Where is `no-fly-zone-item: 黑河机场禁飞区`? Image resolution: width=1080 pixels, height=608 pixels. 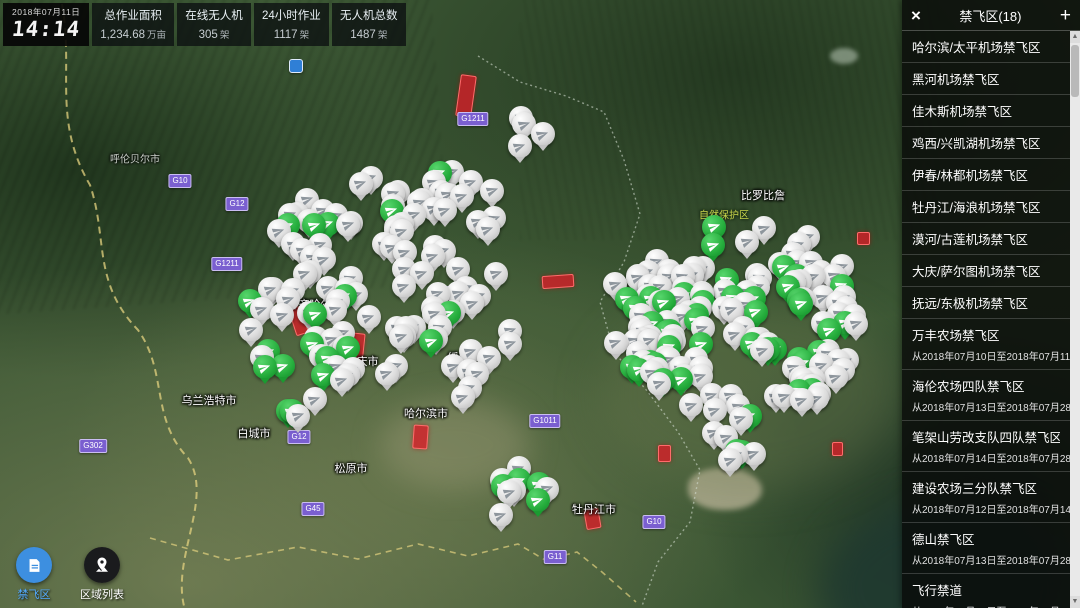
no-fly-zone-item: 黑河机场禁飞区 is located at coordinates (986, 79).